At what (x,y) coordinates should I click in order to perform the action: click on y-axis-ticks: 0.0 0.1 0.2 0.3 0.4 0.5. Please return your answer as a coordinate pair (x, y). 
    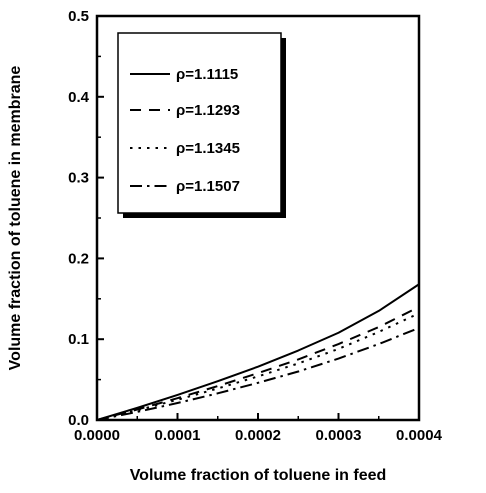
    Looking at the image, I should click on (86, 218).